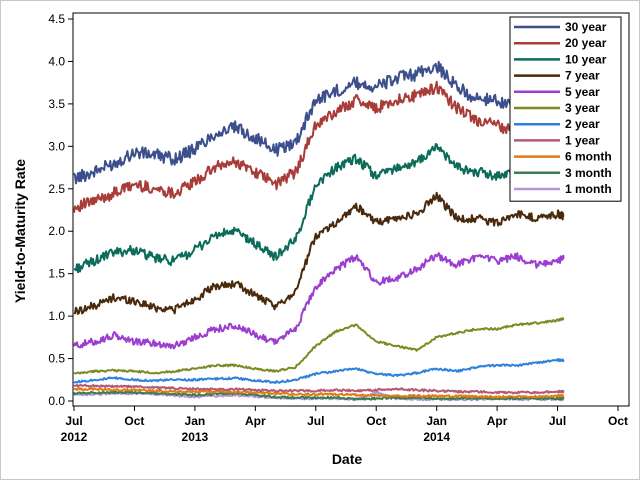 Image resolution: width=640 pixels, height=481 pixels. What do you see at coordinates (56, 274) in the screenshot?
I see `y-tick-label: 1.5` at bounding box center [56, 274].